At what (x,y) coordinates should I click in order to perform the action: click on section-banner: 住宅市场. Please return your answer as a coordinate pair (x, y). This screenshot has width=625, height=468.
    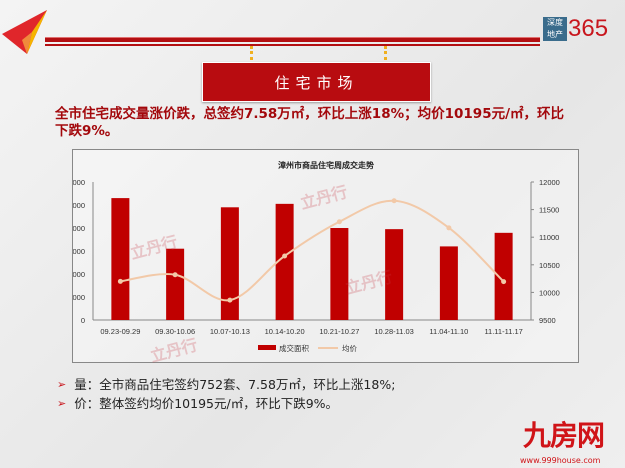
    Looking at the image, I should click on (316, 82).